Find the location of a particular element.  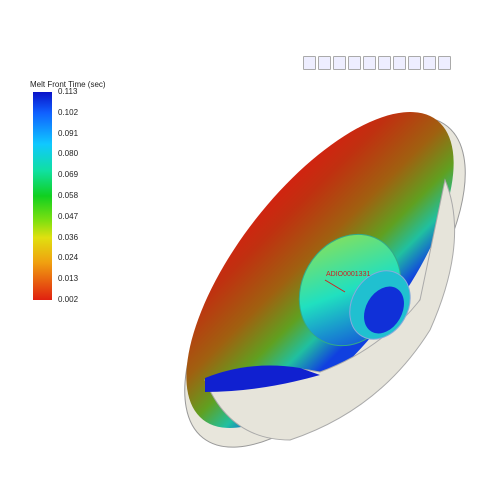

legend-label: 0.080 is located at coordinates (68, 154).